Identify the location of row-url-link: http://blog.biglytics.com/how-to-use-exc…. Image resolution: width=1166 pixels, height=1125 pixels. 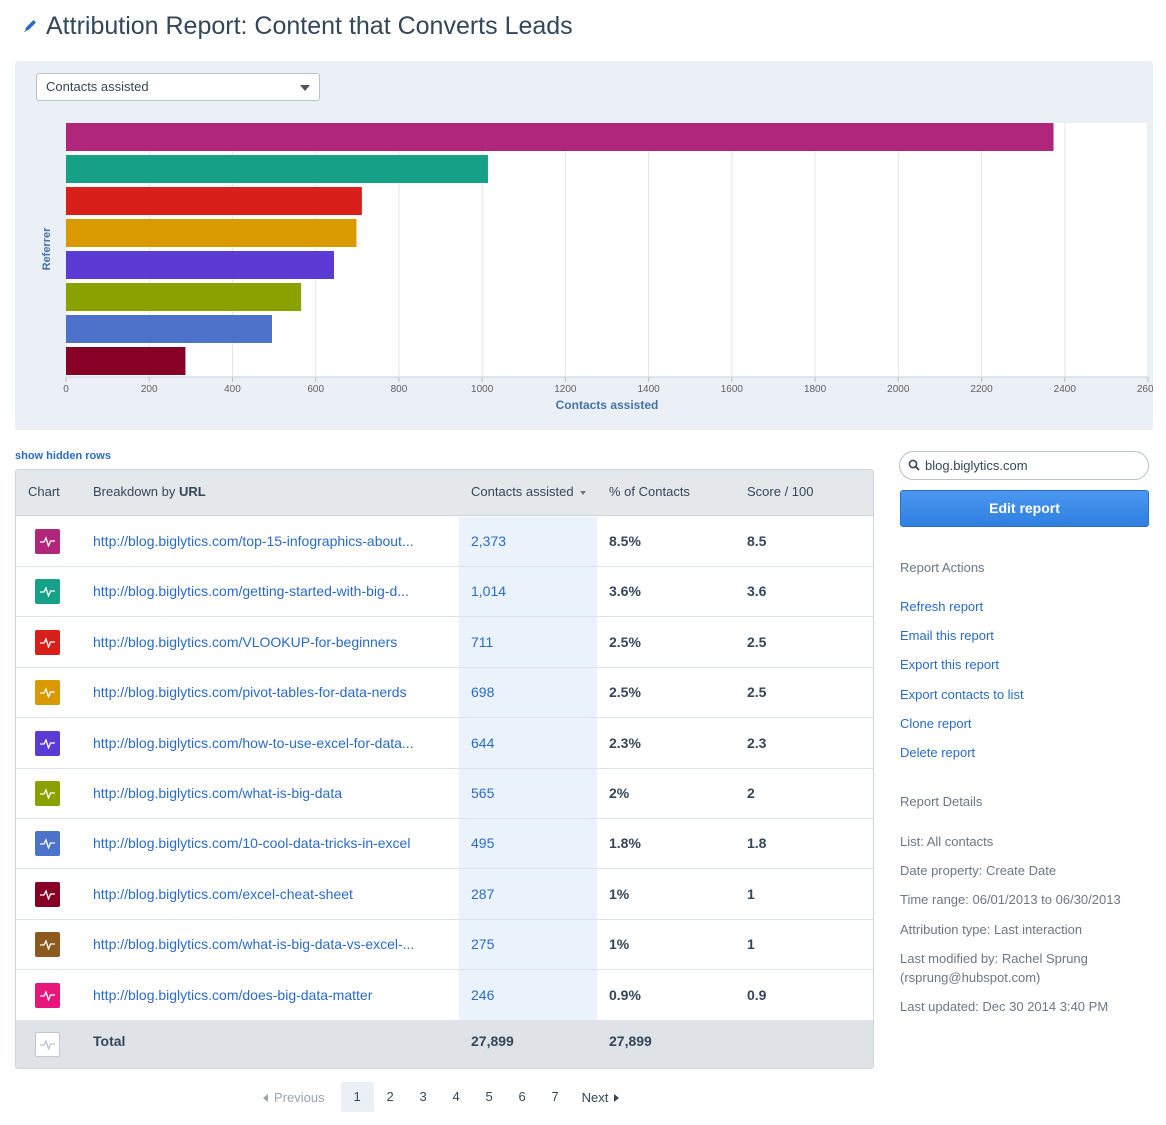
(253, 742).